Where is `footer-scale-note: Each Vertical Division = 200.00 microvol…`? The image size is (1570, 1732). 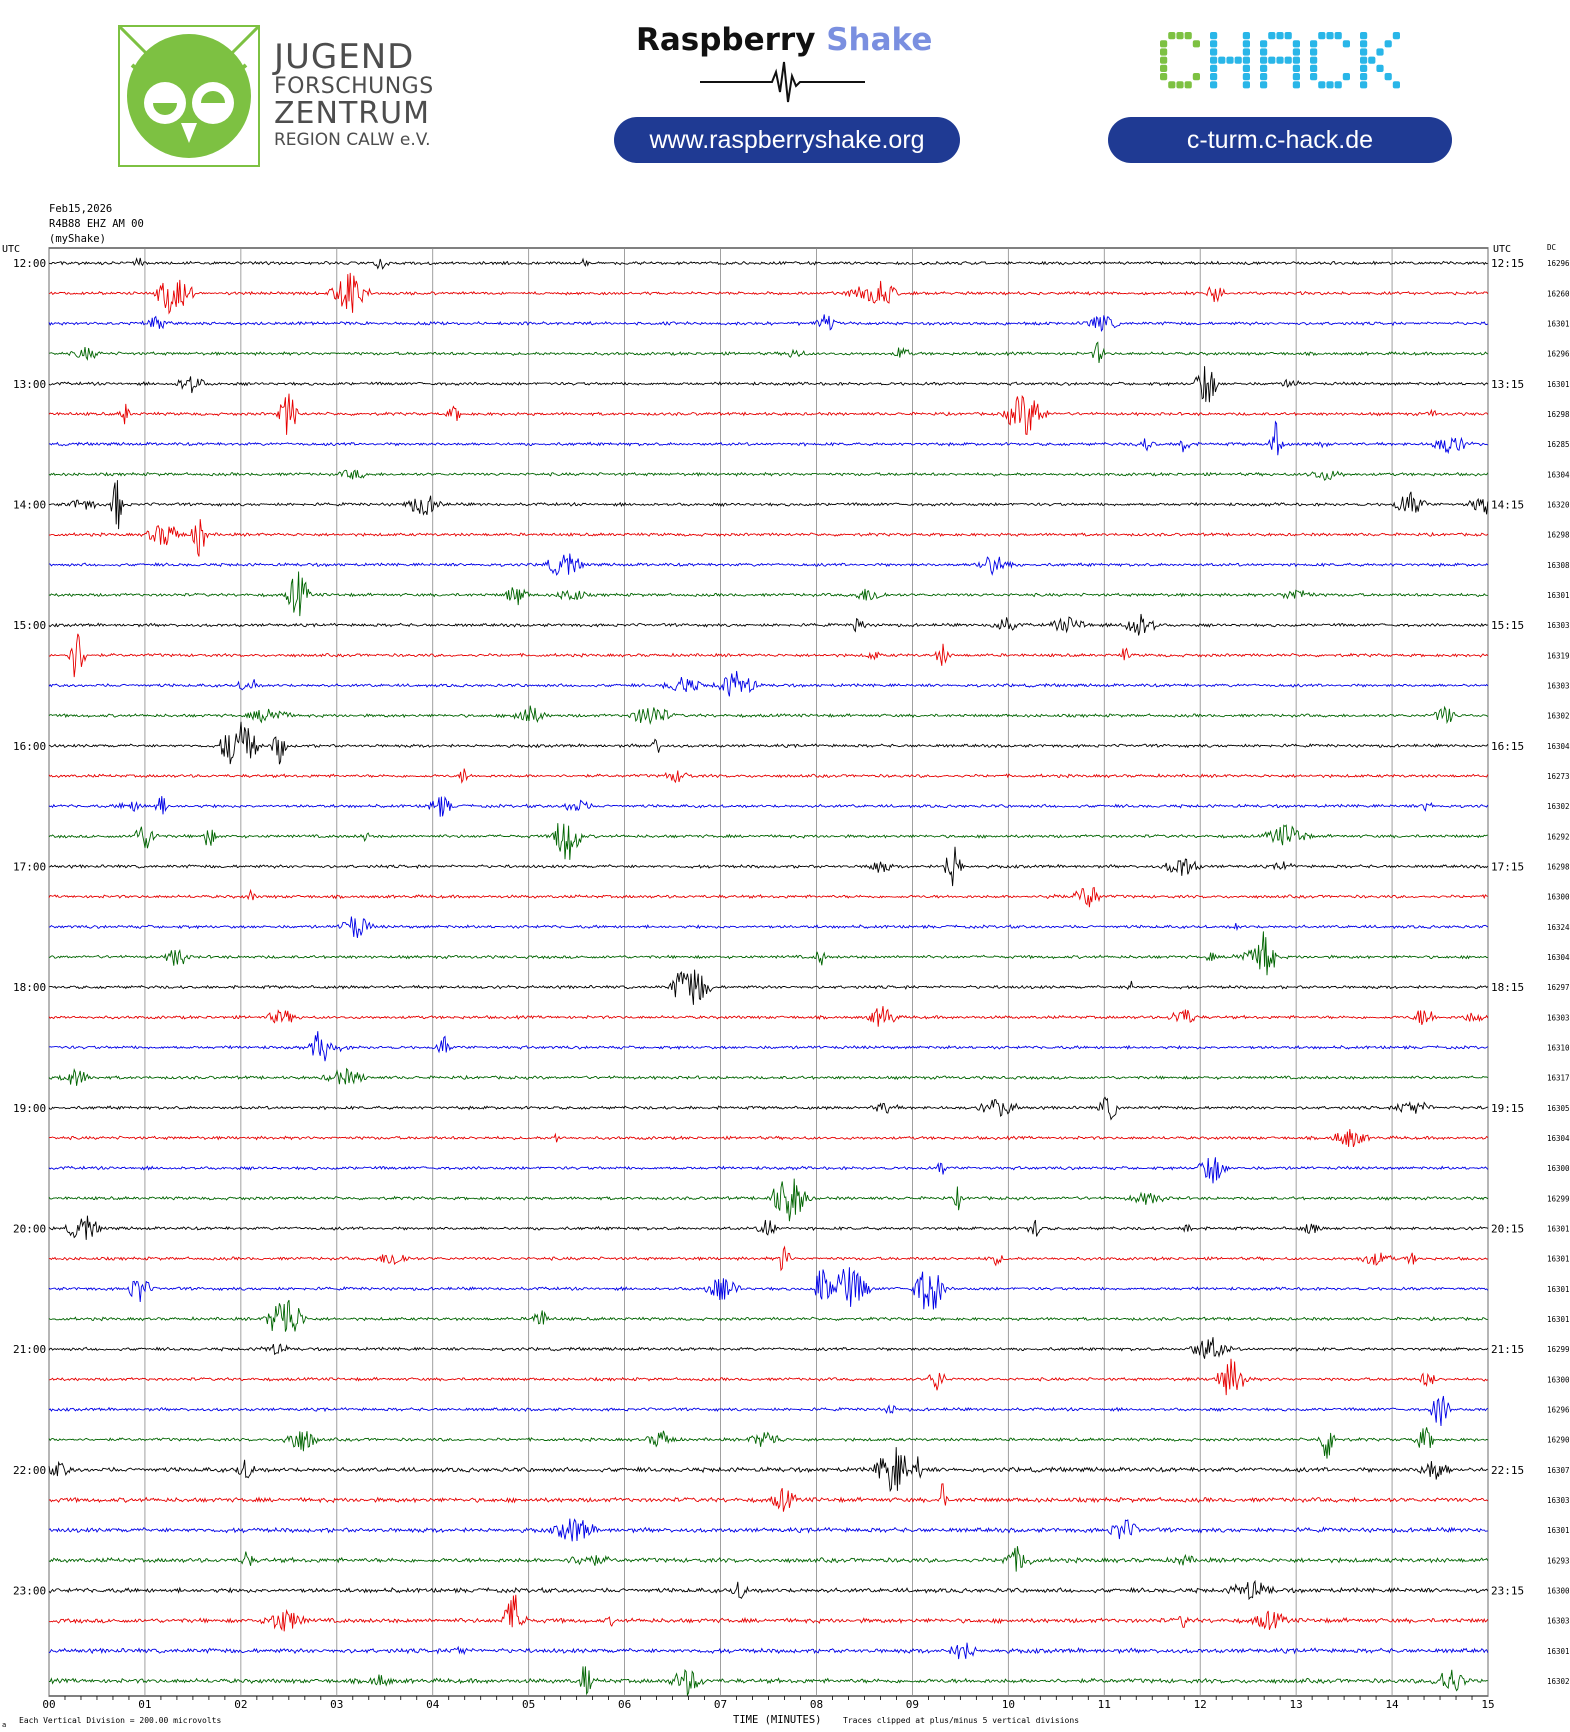
footer-scale-note: Each Vertical Division = 200.00 microvol… is located at coordinates (120, 1720).